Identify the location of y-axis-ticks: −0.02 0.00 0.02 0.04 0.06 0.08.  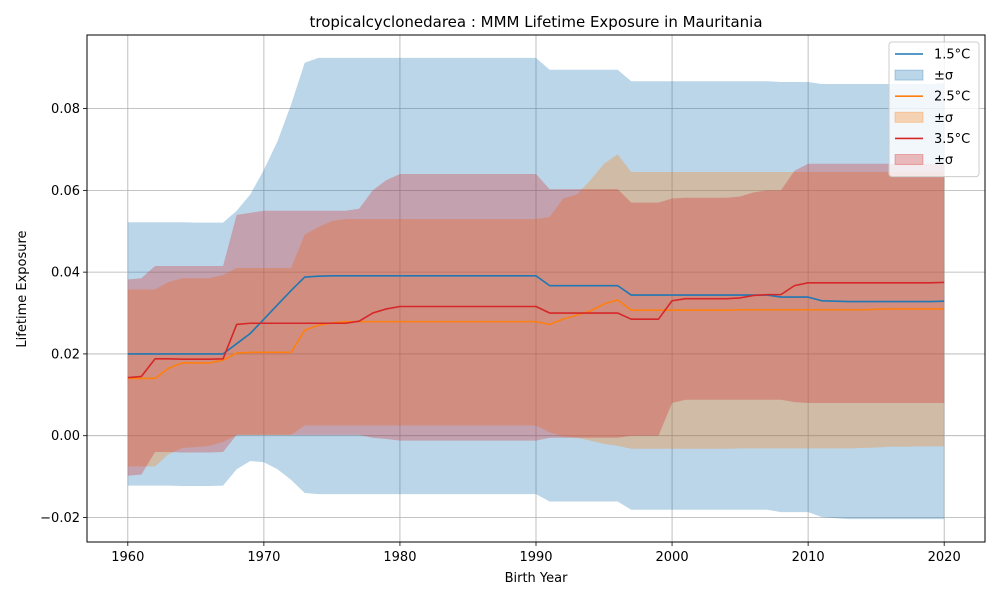
(63, 314).